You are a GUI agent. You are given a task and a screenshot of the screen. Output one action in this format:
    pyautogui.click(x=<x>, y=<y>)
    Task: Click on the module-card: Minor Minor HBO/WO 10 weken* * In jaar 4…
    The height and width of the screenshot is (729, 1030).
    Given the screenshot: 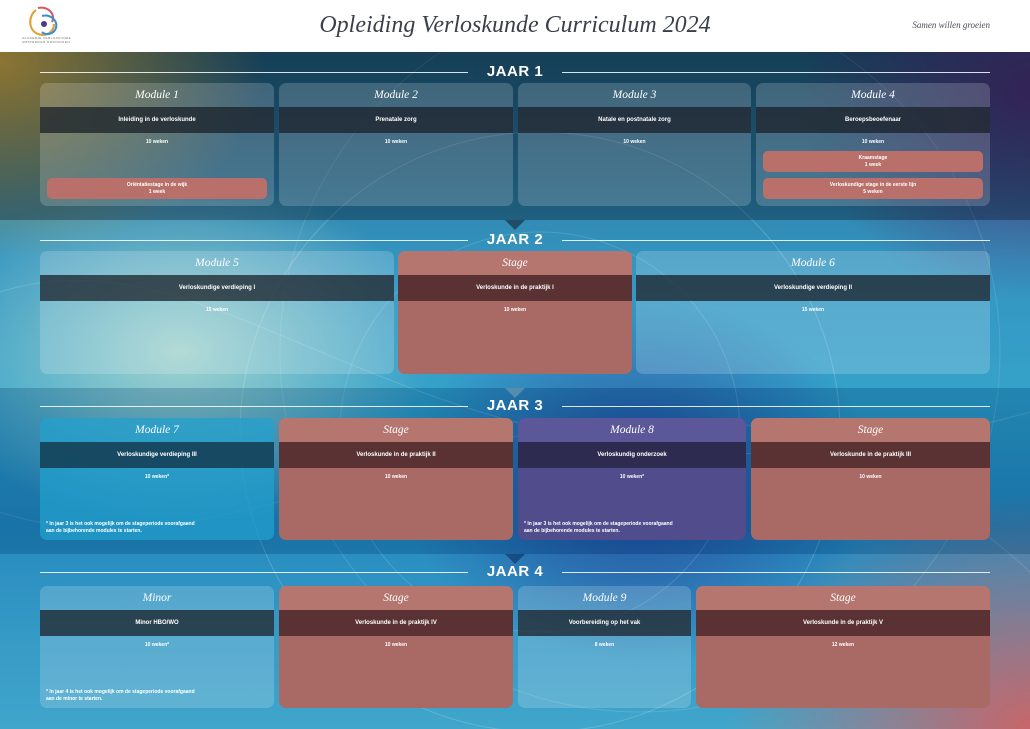 What is the action you would take?
    pyautogui.click(x=157, y=647)
    